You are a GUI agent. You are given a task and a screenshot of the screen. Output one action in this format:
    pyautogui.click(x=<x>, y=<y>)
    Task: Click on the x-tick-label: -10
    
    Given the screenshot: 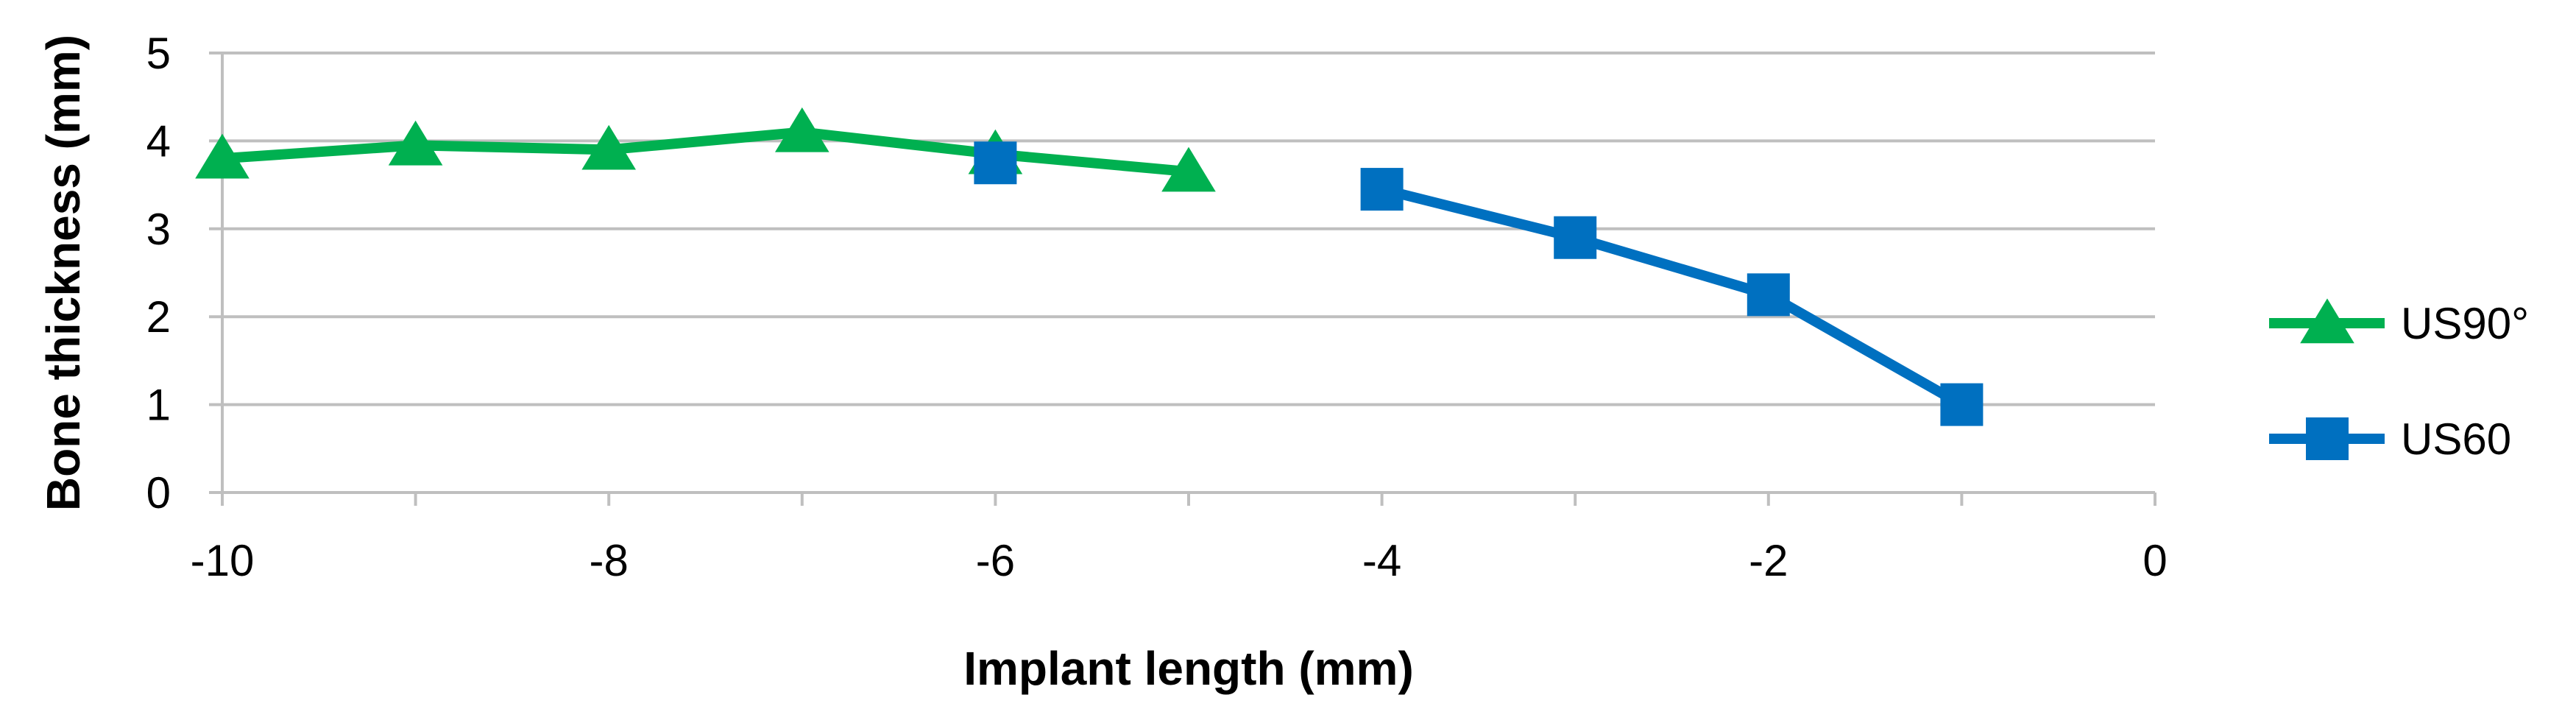 What is the action you would take?
    pyautogui.click(x=223, y=560)
    